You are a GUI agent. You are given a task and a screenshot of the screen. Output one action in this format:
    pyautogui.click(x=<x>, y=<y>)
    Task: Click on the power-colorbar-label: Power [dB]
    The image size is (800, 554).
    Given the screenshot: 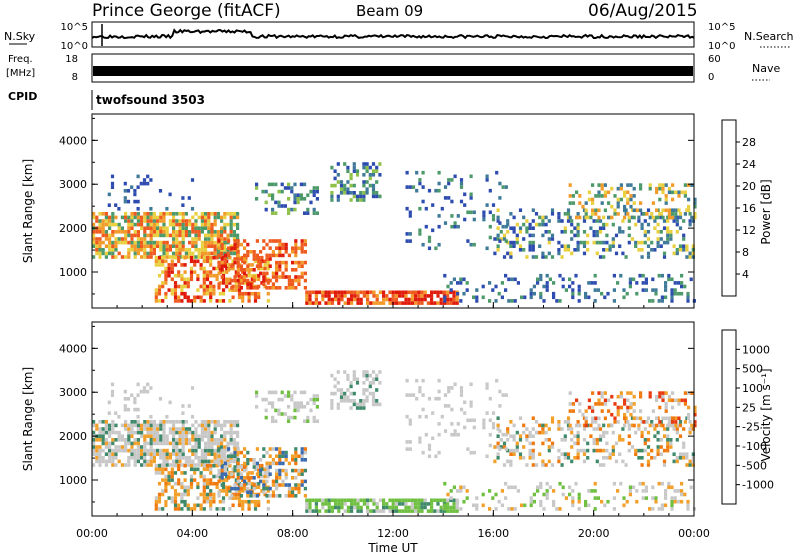 What is the action you would take?
    pyautogui.click(x=766, y=211)
    